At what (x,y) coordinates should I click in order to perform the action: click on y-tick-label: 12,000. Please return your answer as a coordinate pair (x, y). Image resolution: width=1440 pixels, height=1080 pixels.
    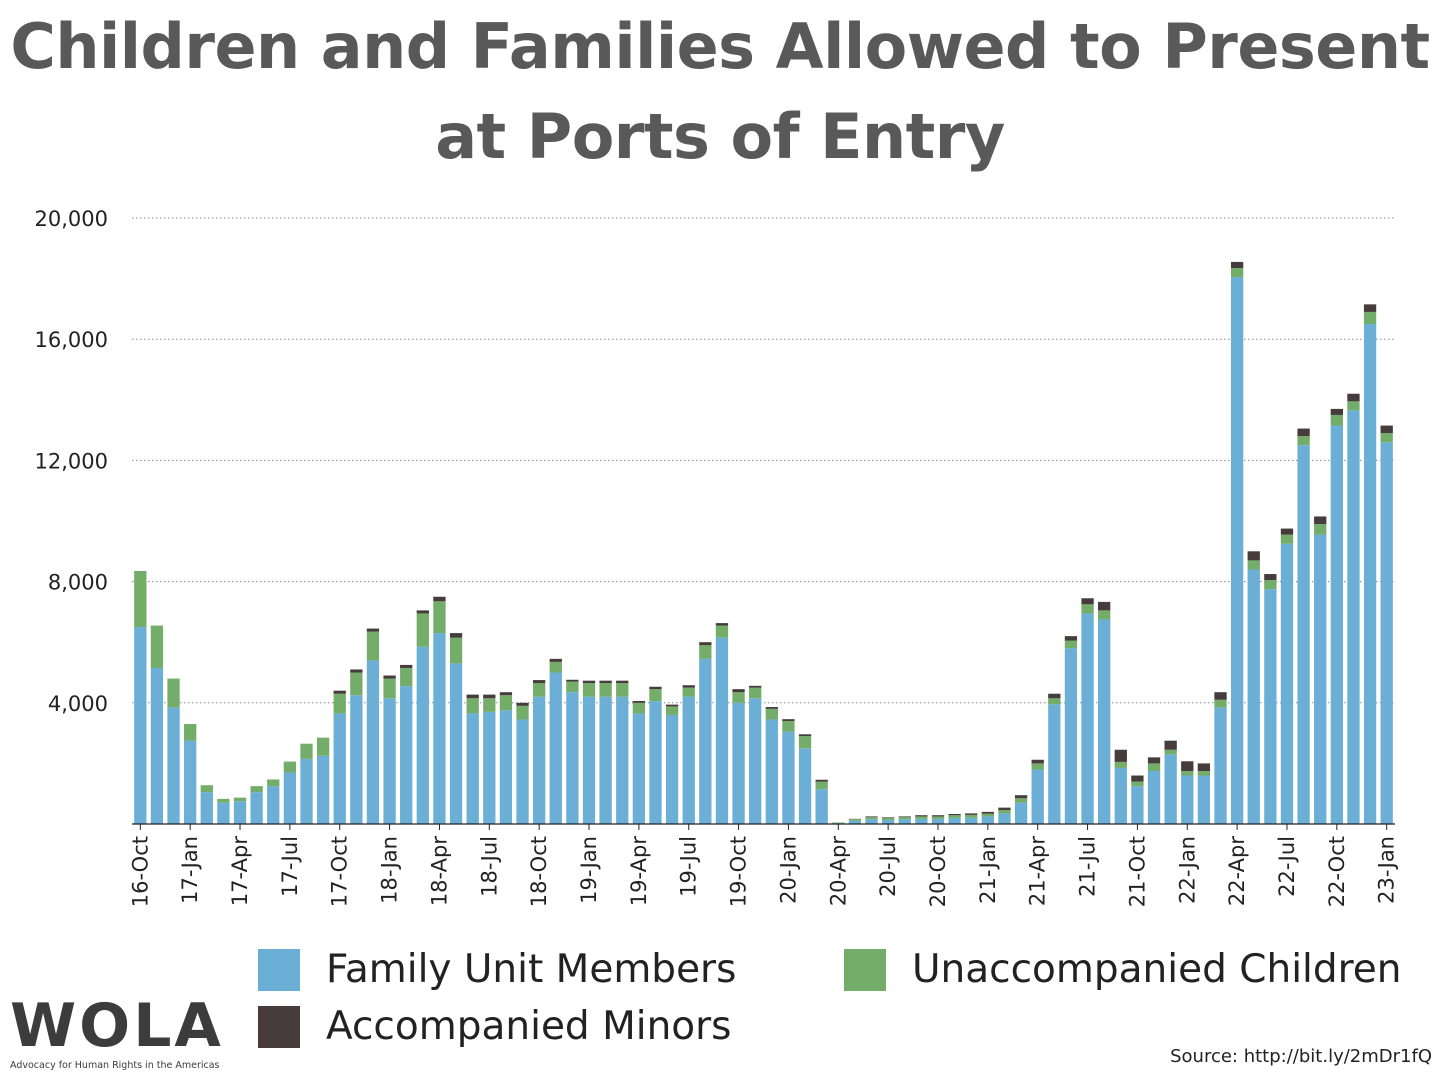
    Looking at the image, I should click on (71, 461).